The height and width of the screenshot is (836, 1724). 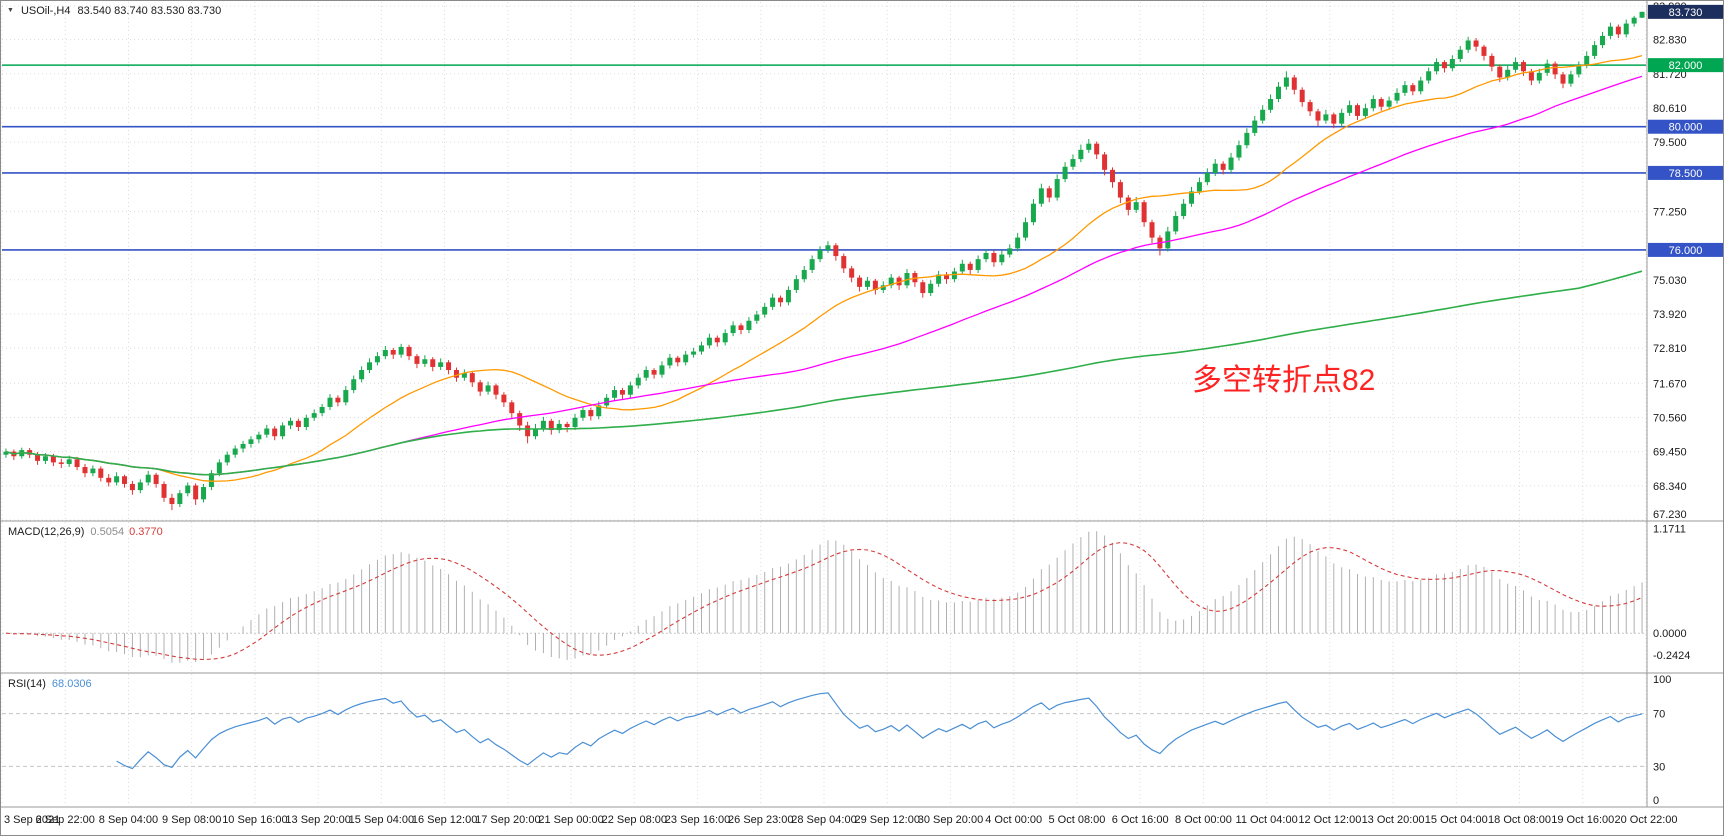 What do you see at coordinates (1013, 820) in the screenshot?
I see `time-axis-label: 4 Oct 00:00` at bounding box center [1013, 820].